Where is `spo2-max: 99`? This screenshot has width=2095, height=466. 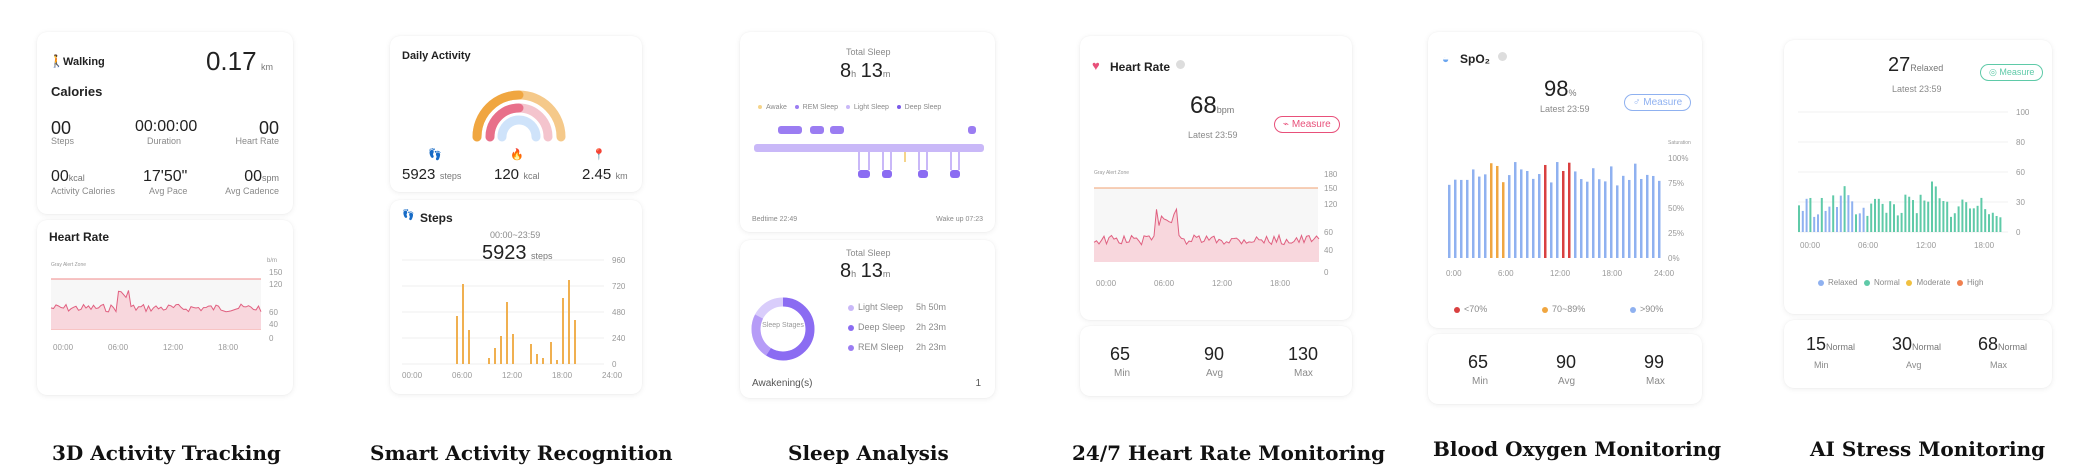
spo2-max: 99 is located at coordinates (1654, 362).